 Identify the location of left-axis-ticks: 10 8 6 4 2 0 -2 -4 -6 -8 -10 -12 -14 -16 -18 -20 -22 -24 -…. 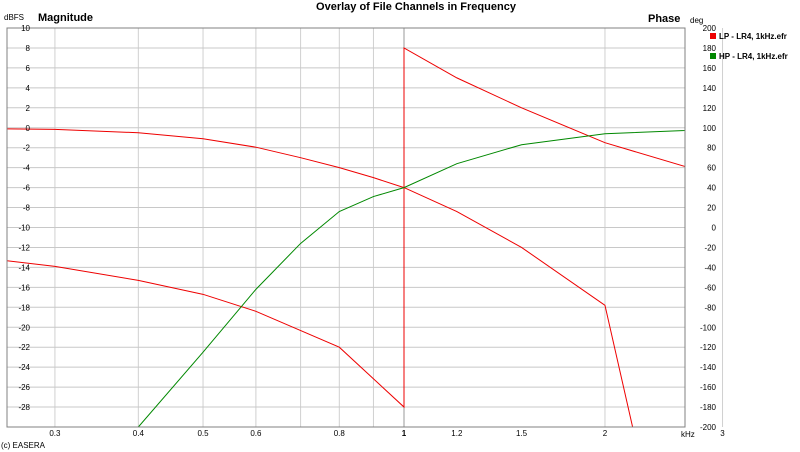
(24, 218).